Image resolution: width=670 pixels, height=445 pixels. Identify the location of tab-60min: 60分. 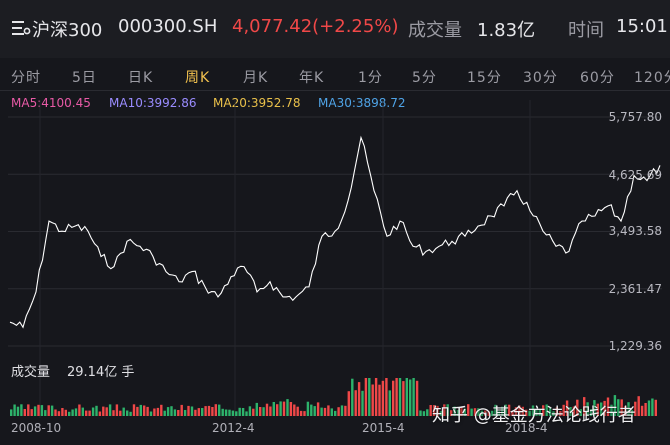
(597, 78).